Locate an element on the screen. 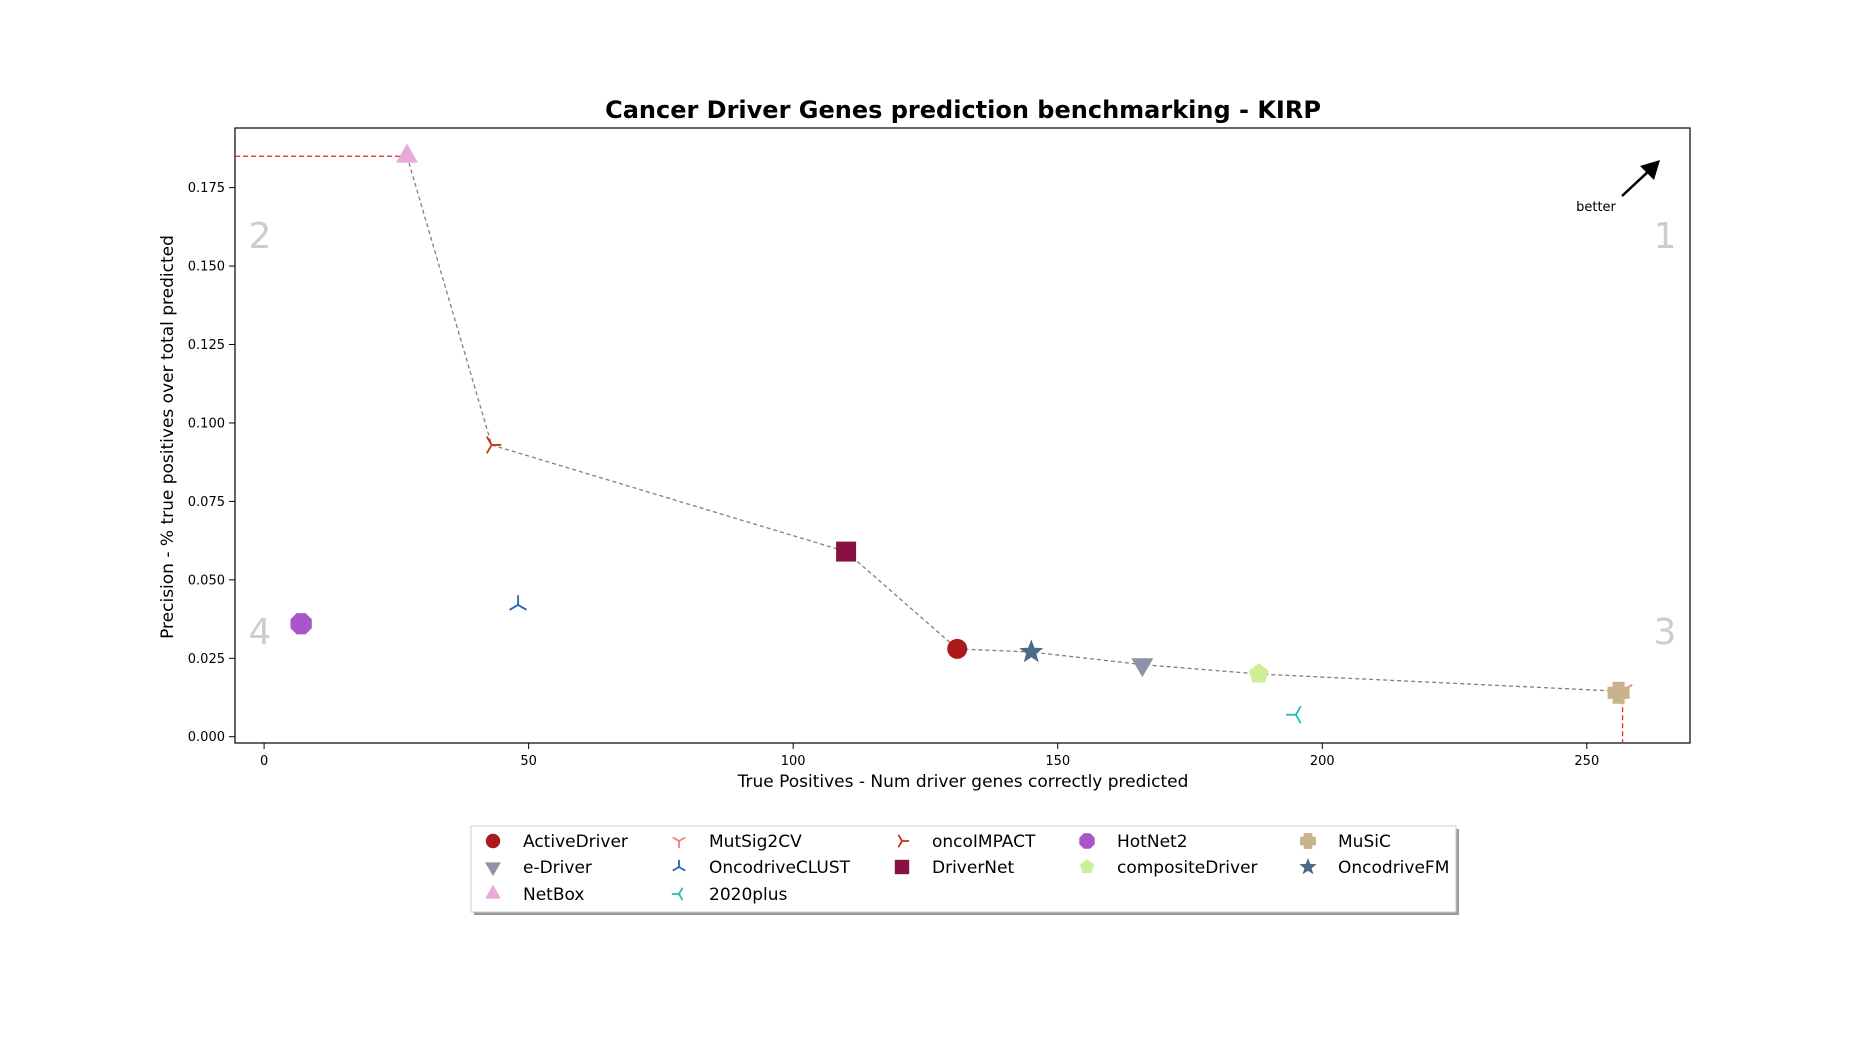 The image size is (1850, 1050). better-arrow-head is located at coordinates (1650, 170).